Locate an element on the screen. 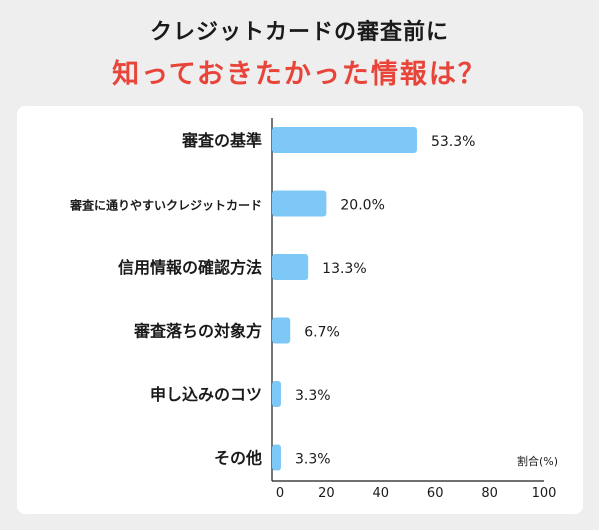 This screenshot has height=530, width=599. x-tick-label-0: 0 is located at coordinates (280, 493).